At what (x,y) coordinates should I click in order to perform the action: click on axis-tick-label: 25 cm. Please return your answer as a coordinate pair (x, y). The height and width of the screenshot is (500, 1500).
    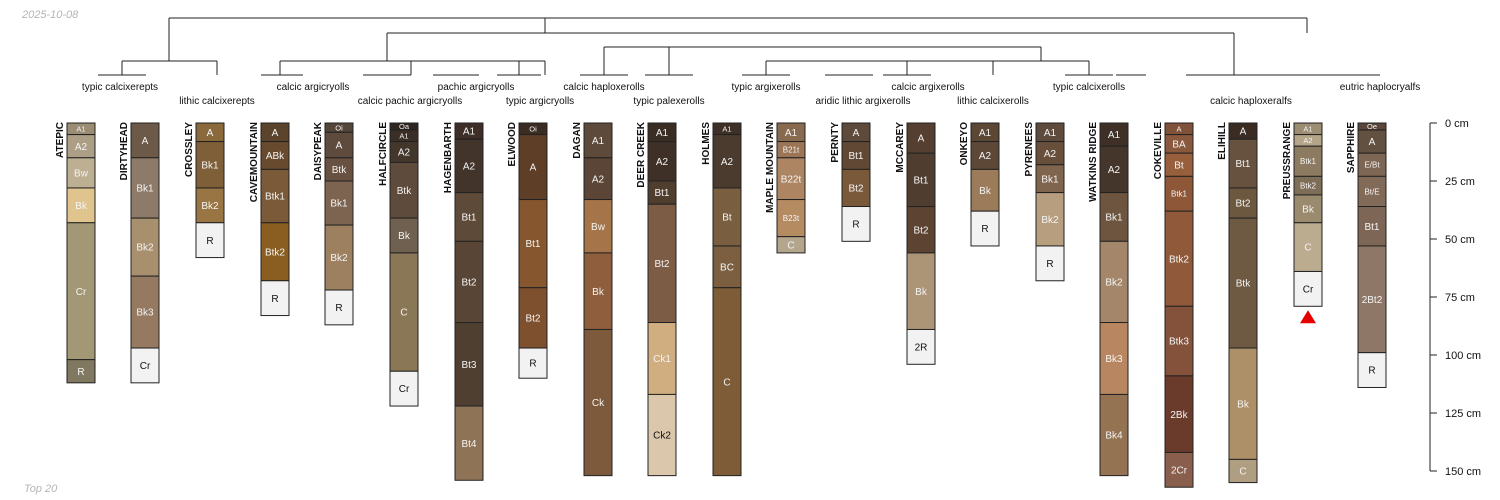
    Looking at the image, I should click on (1460, 182).